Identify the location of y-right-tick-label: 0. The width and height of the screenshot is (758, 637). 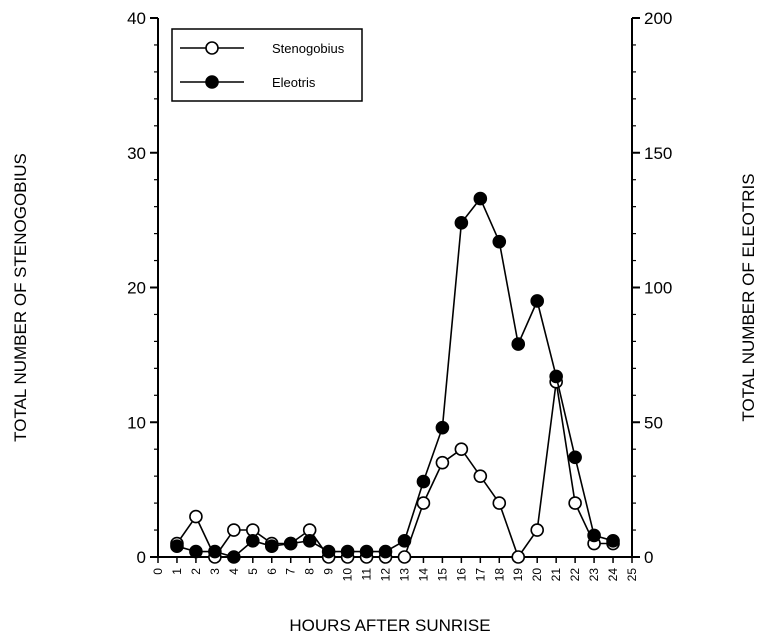
(648, 557).